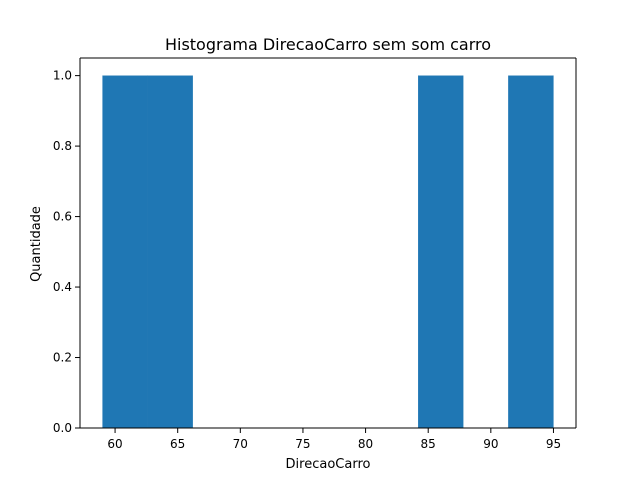  What do you see at coordinates (302, 444) in the screenshot?
I see `x-tick-label: 75` at bounding box center [302, 444].